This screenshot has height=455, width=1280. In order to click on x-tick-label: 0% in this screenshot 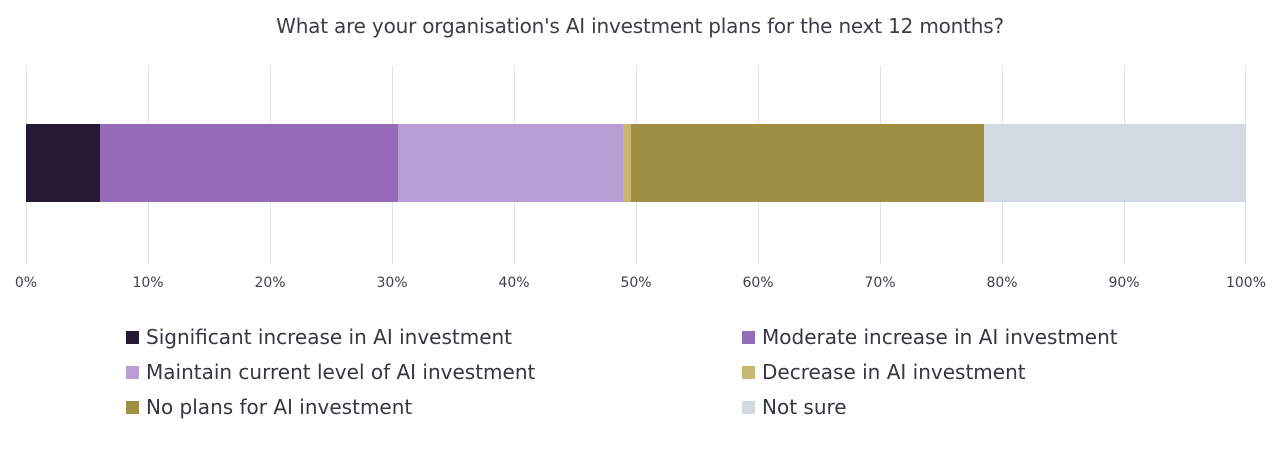, I will do `click(26, 283)`.